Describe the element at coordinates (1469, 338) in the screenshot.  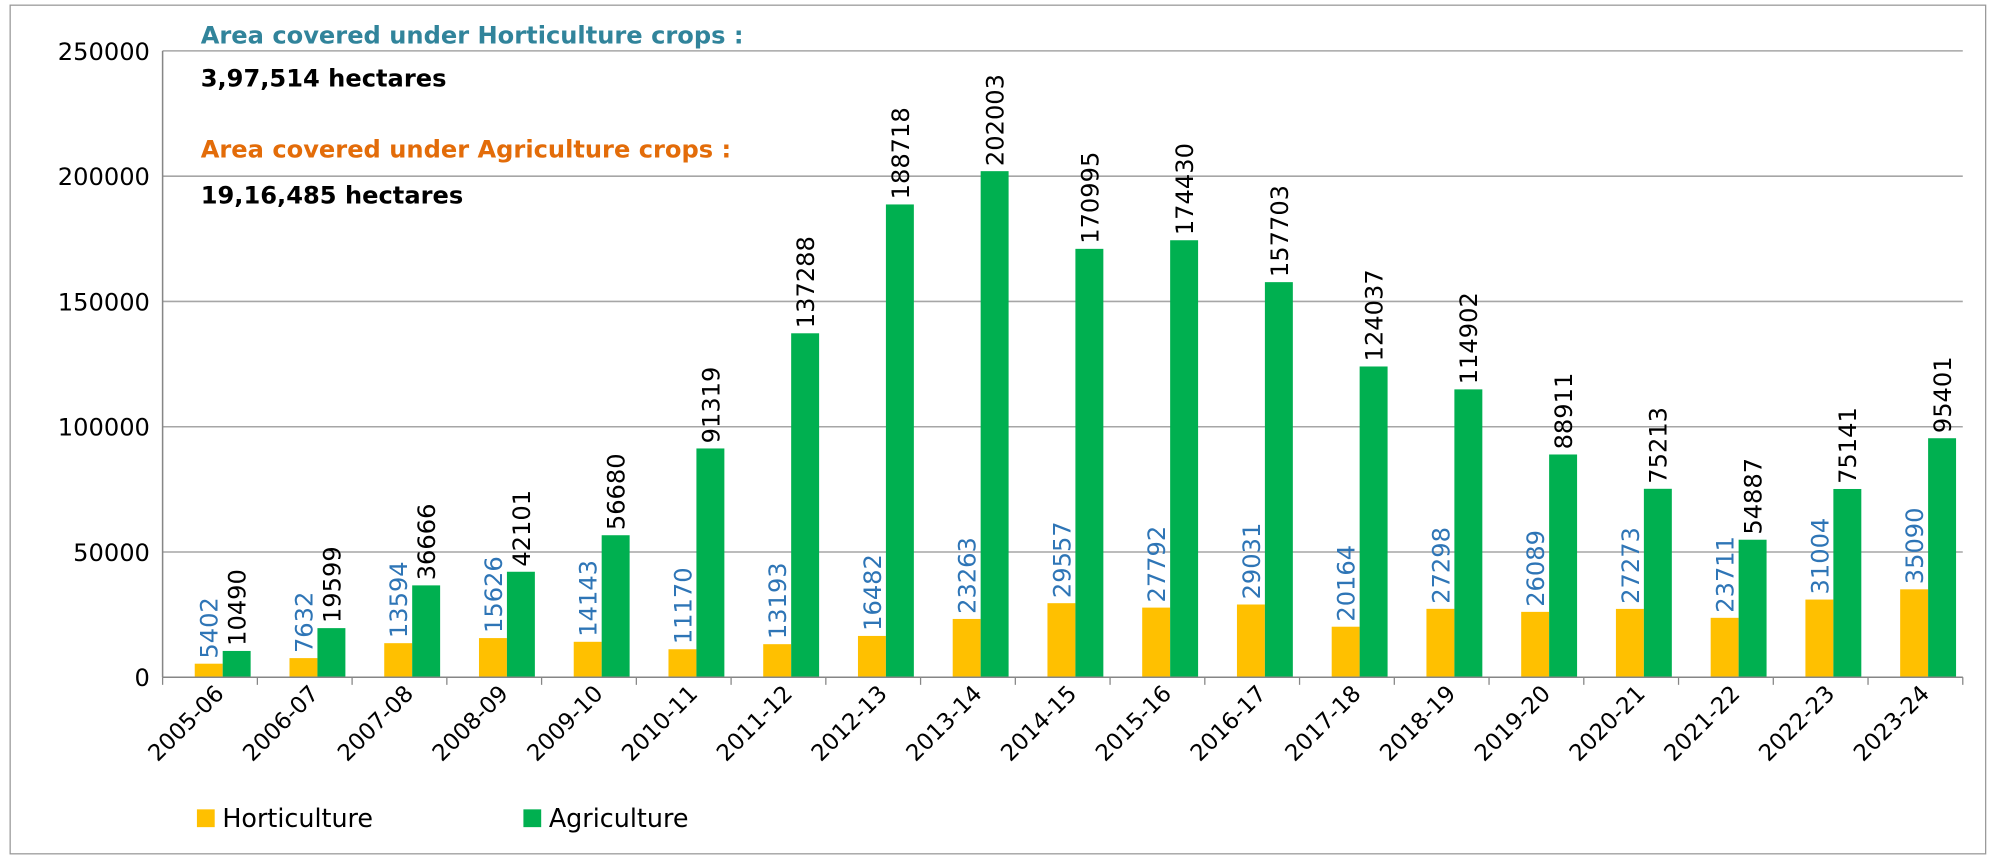
I see `data-label: 114902` at that location.